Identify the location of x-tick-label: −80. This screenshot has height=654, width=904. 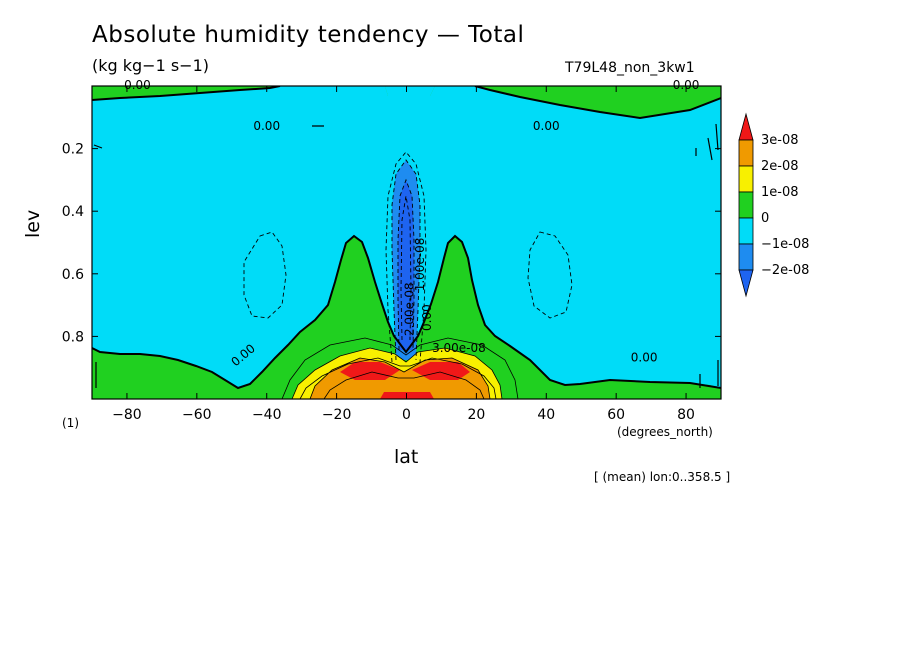
(127, 415).